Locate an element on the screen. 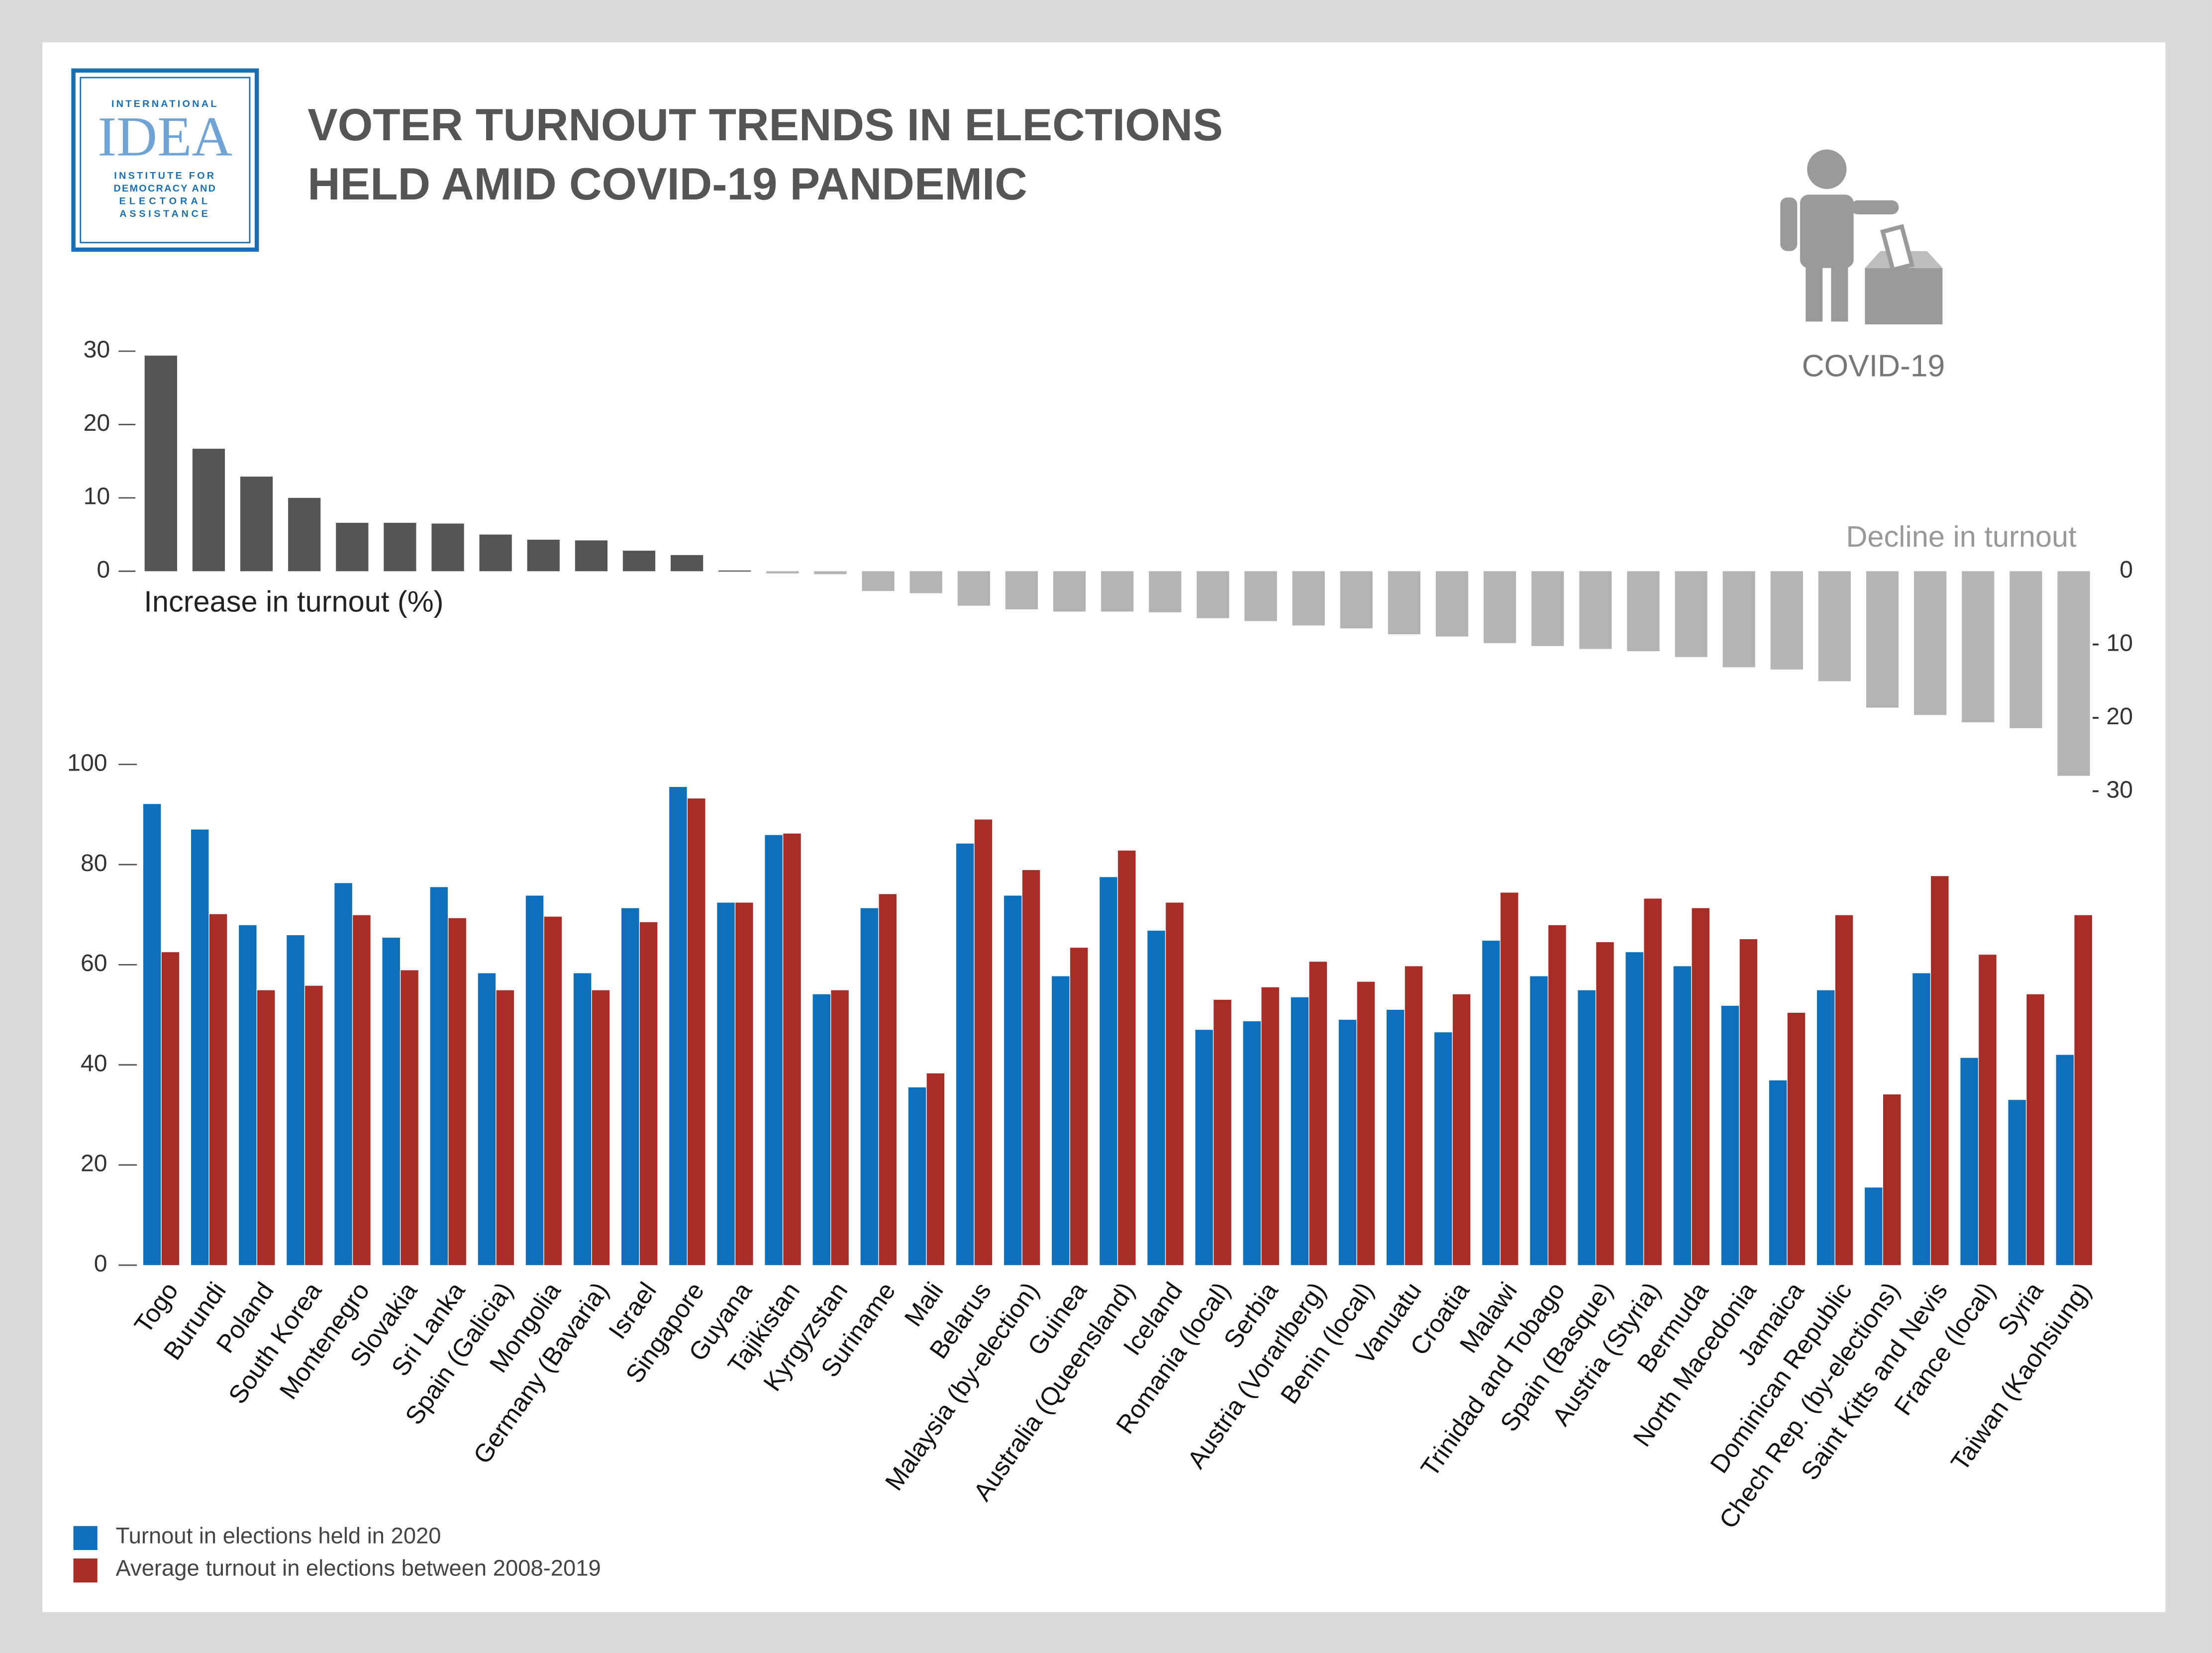 The height and width of the screenshot is (1653, 2212). logo-line: INSTITUTE FOR is located at coordinates (165, 177).